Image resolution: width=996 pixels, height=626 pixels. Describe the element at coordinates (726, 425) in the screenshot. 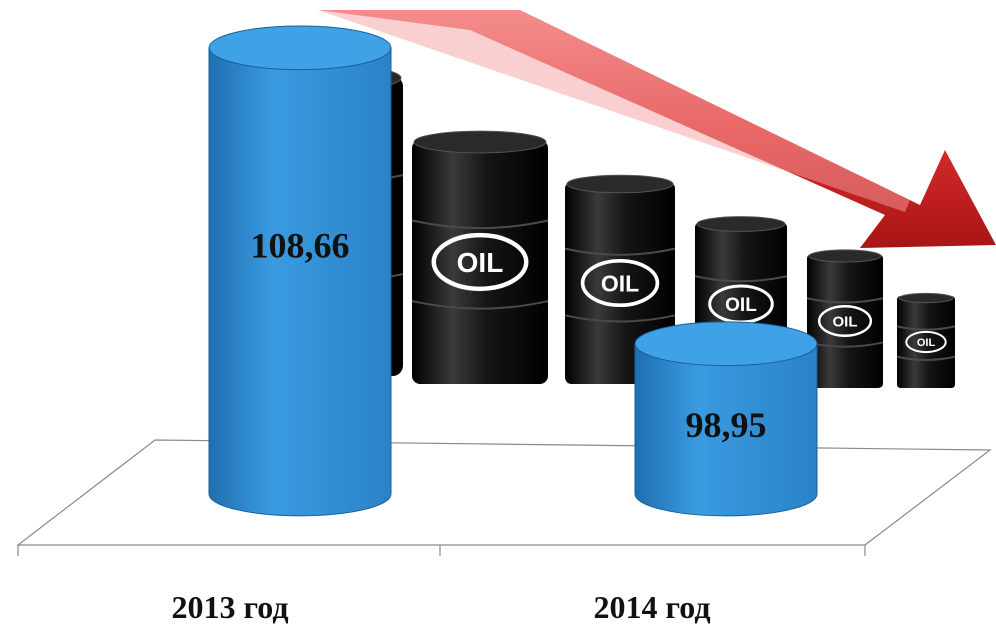

I see `bar-value-label: 98,95` at that location.